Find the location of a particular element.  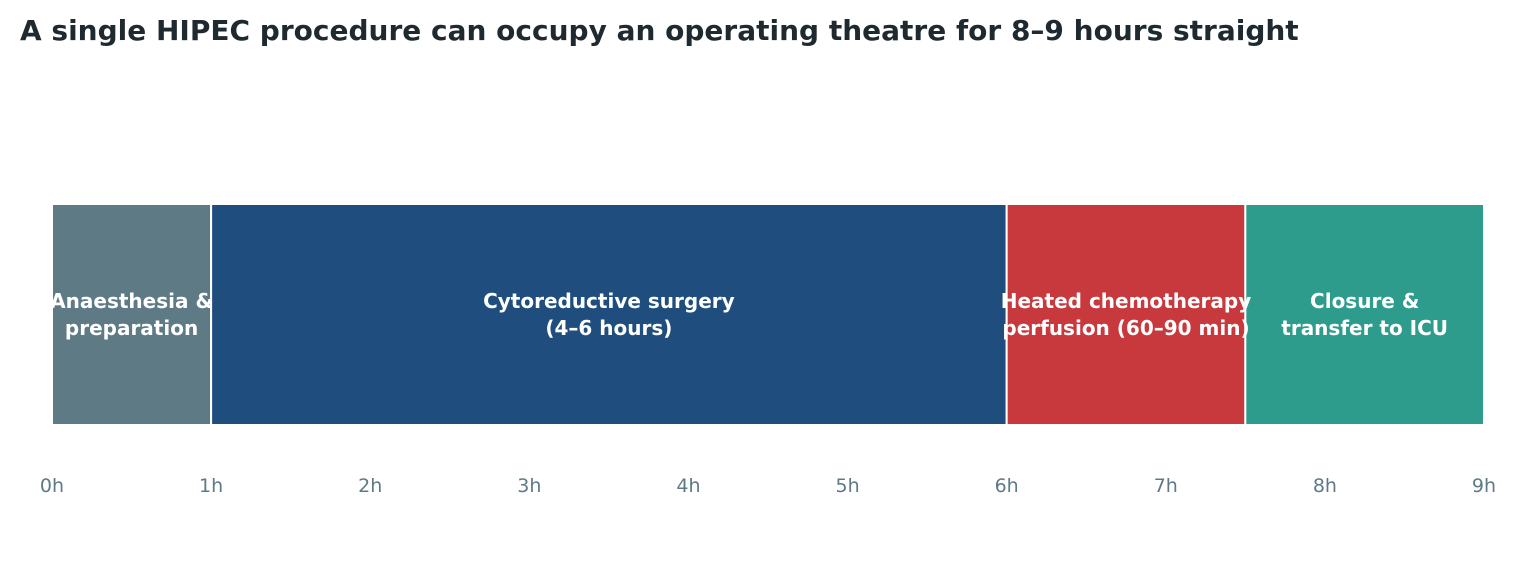

x-tick-label-5: 5h is located at coordinates (847, 486).